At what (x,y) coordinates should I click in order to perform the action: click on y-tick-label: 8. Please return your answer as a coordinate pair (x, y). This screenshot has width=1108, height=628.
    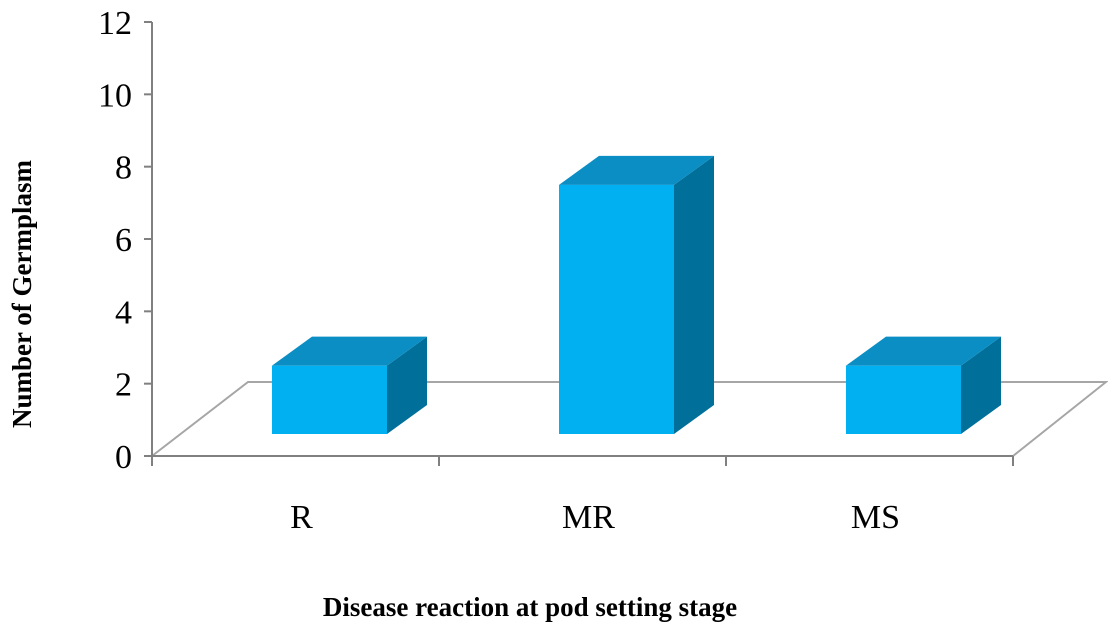
    Looking at the image, I should click on (123, 168).